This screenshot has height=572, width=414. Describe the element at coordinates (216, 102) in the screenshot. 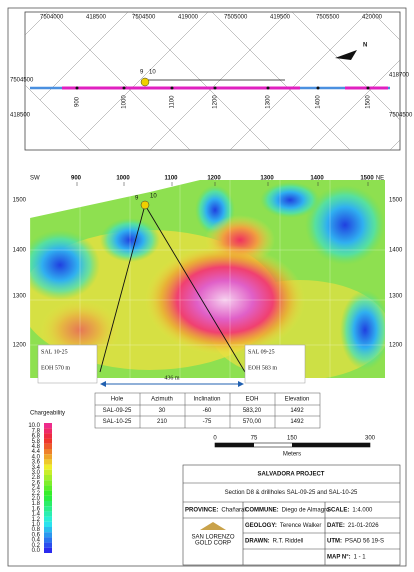

I see `station-label: 1200` at that location.